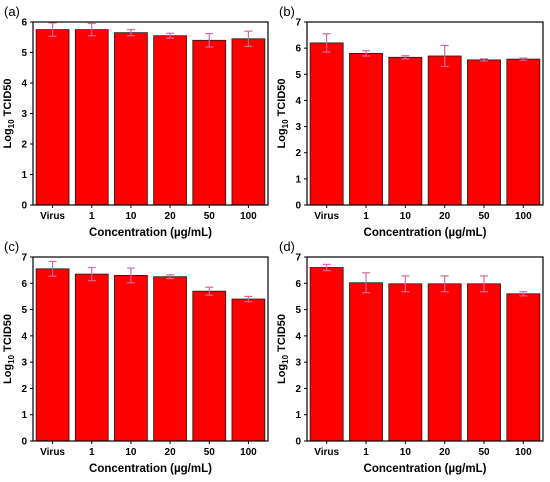 The width and height of the screenshot is (550, 482). What do you see at coordinates (287, 11) in the screenshot?
I see `panel-tag: (b)` at bounding box center [287, 11].